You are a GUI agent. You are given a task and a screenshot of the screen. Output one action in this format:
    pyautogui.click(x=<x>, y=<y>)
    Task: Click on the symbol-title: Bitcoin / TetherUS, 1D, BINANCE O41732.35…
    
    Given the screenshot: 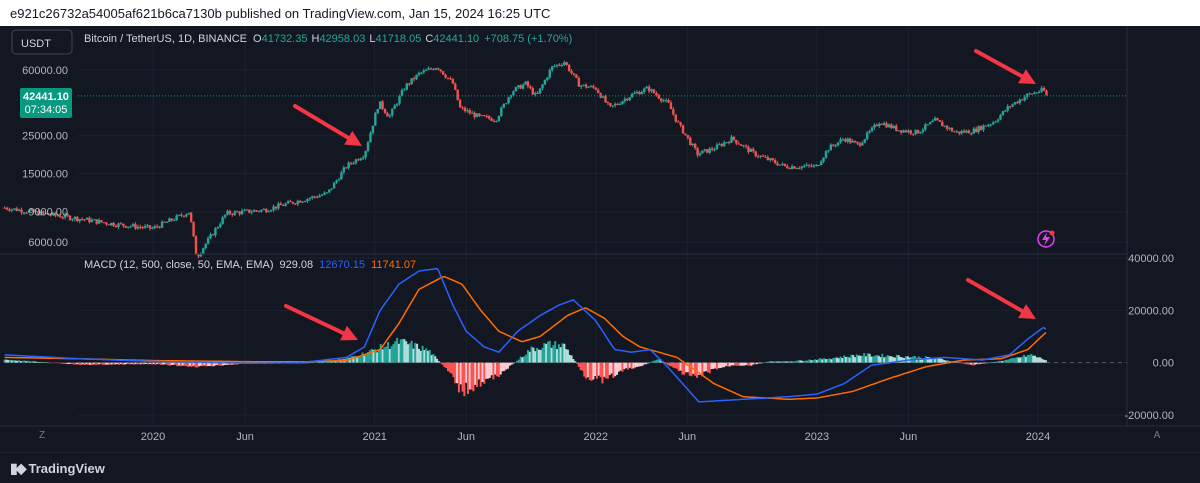 What is the action you would take?
    pyautogui.click(x=328, y=39)
    